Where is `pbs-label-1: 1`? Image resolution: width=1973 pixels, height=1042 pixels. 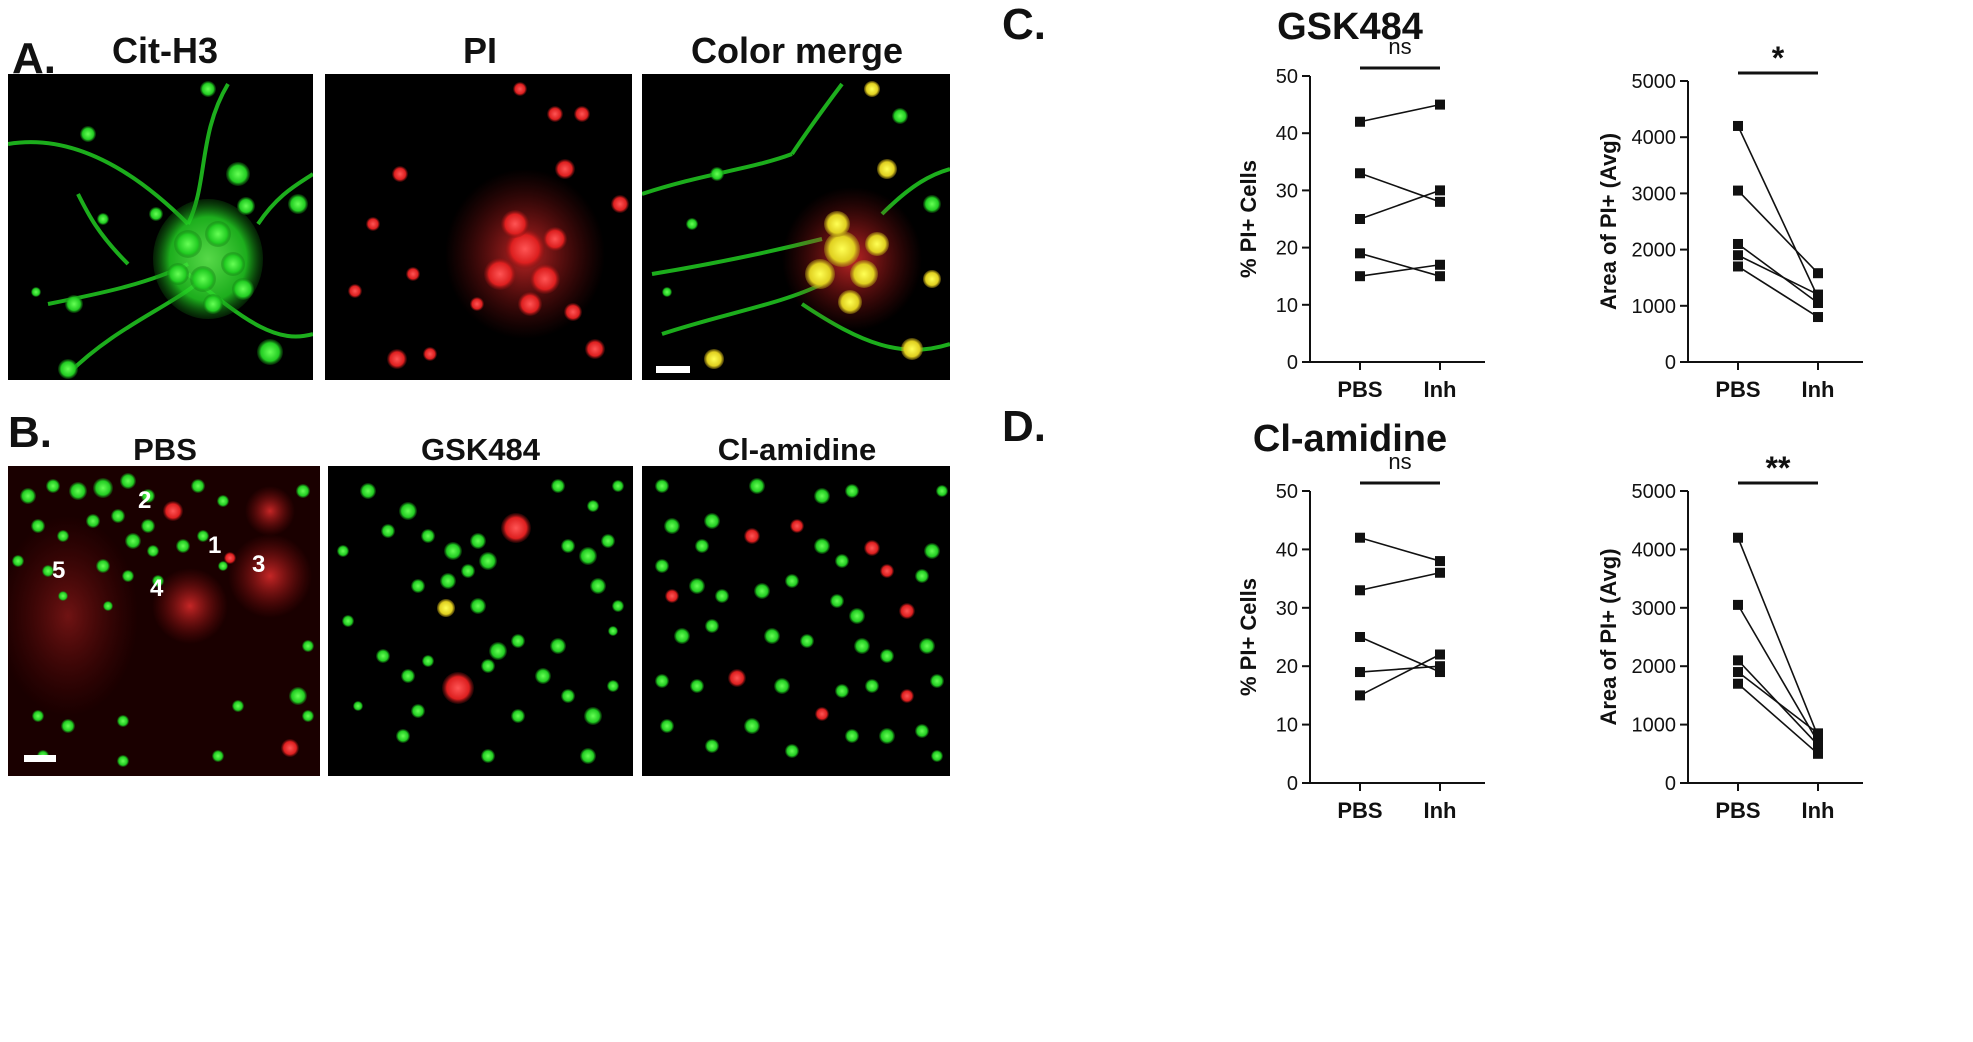
pbs-label-1: 1 is located at coordinates (214, 545).